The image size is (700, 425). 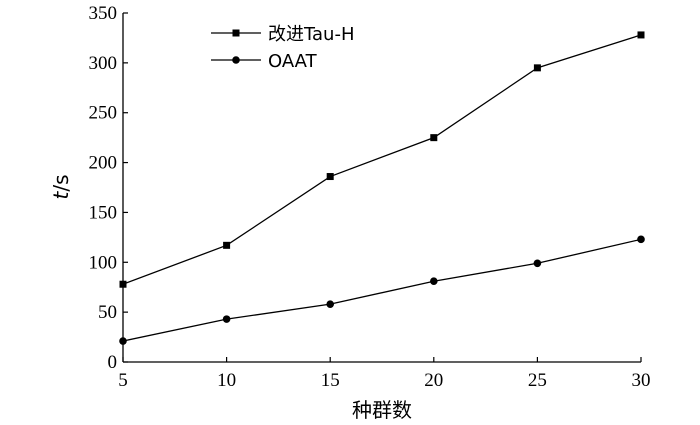 What do you see at coordinates (226, 380) in the screenshot?
I see `x-tick-label: 10` at bounding box center [226, 380].